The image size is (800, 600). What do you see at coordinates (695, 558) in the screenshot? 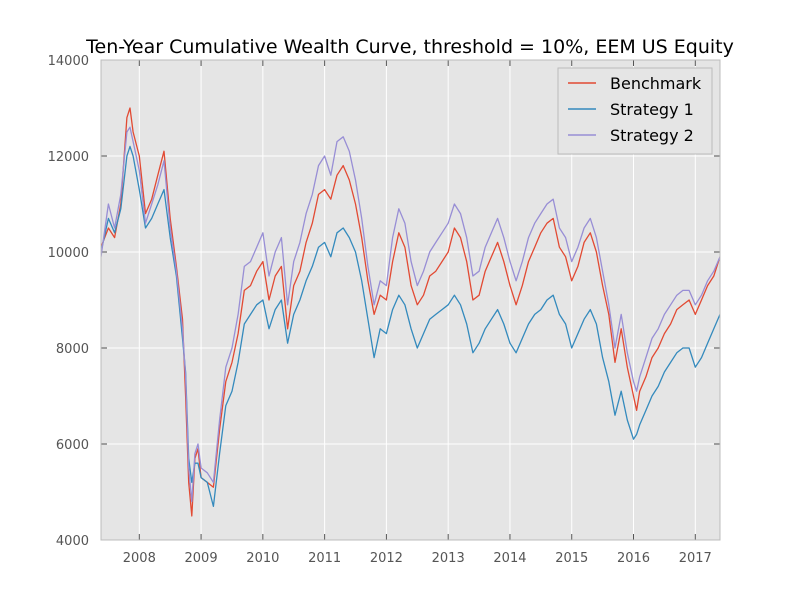
I see `x-tick-label: 2017` at bounding box center [695, 558].